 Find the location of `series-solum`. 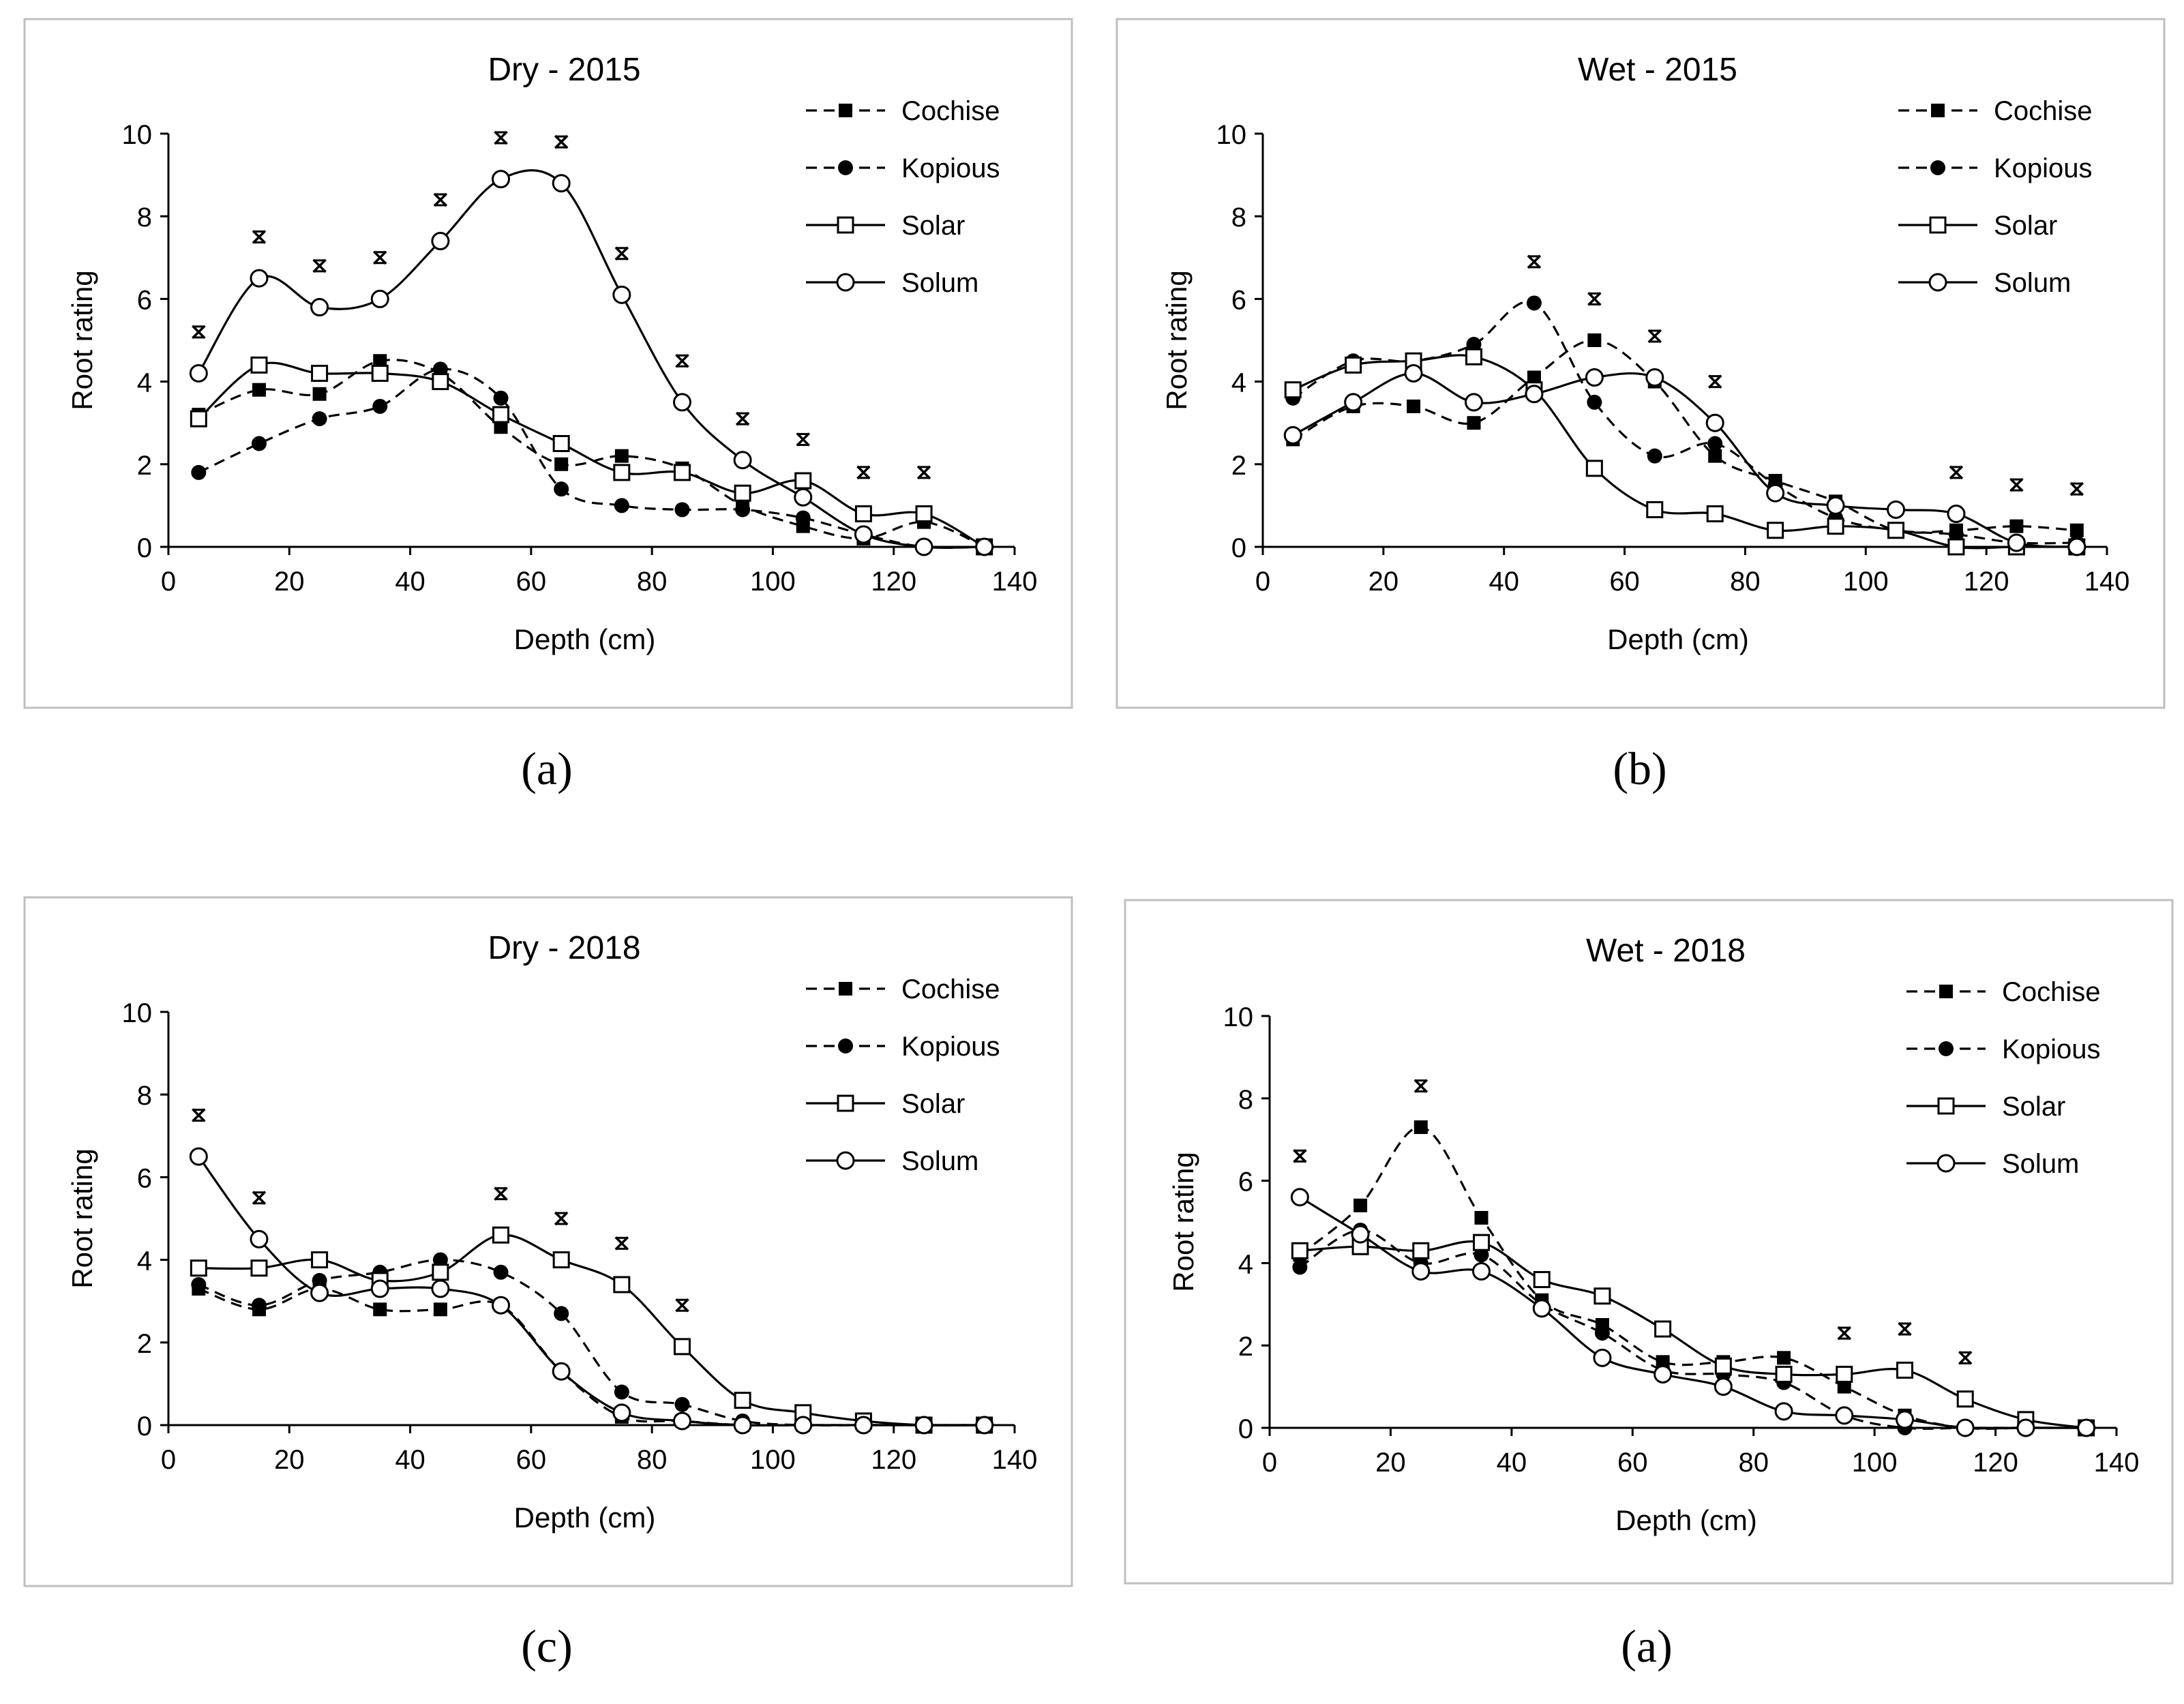

series-solum is located at coordinates (1693, 1313).